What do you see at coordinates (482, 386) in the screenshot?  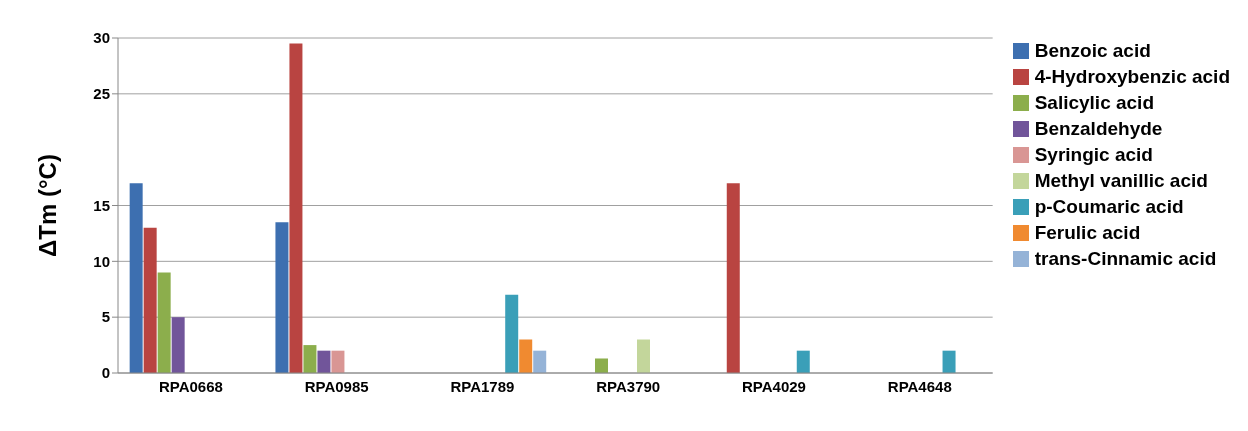 I see `x-tick-label: RPA1789` at bounding box center [482, 386].